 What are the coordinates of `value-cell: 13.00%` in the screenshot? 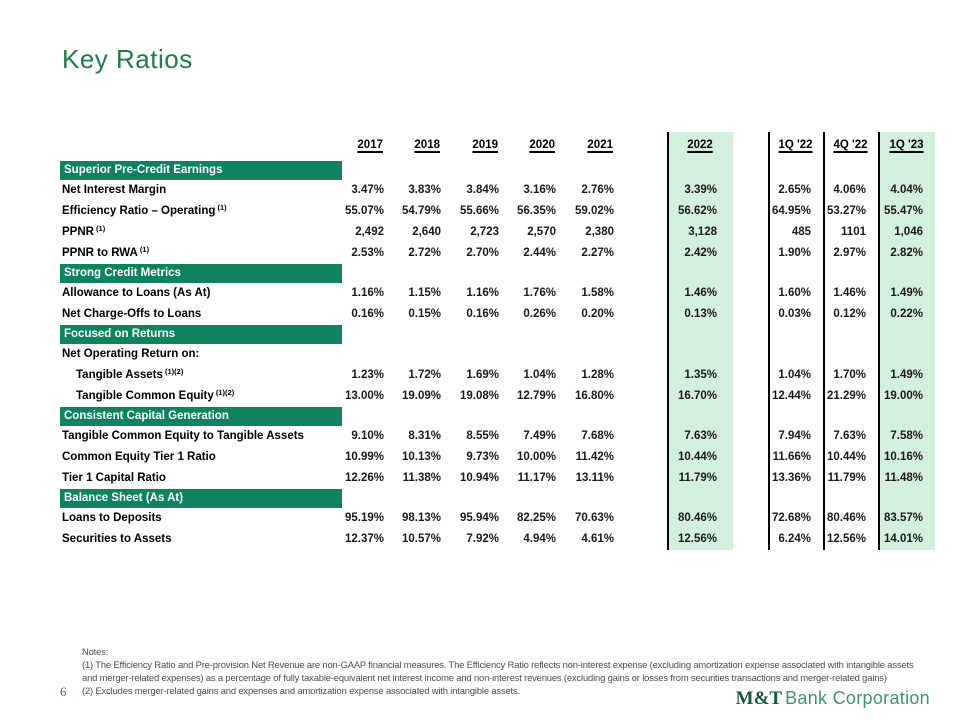 It's located at (364, 396).